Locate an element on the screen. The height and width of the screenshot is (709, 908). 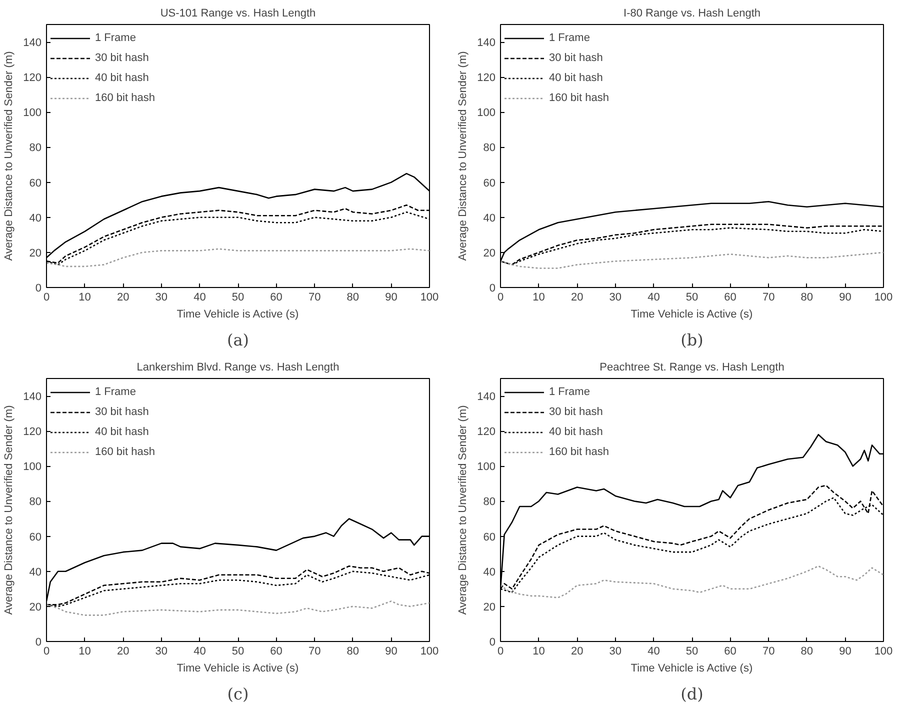
text: (a) is located at coordinates (238, 340).